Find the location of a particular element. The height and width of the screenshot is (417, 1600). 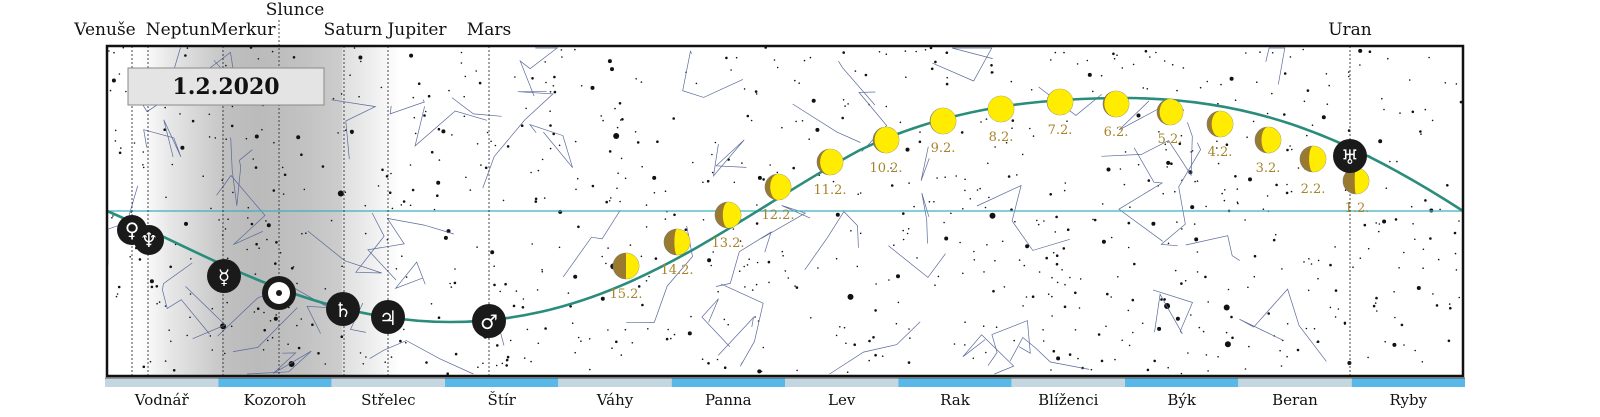

label-sun: Slunce is located at coordinates (295, 10).